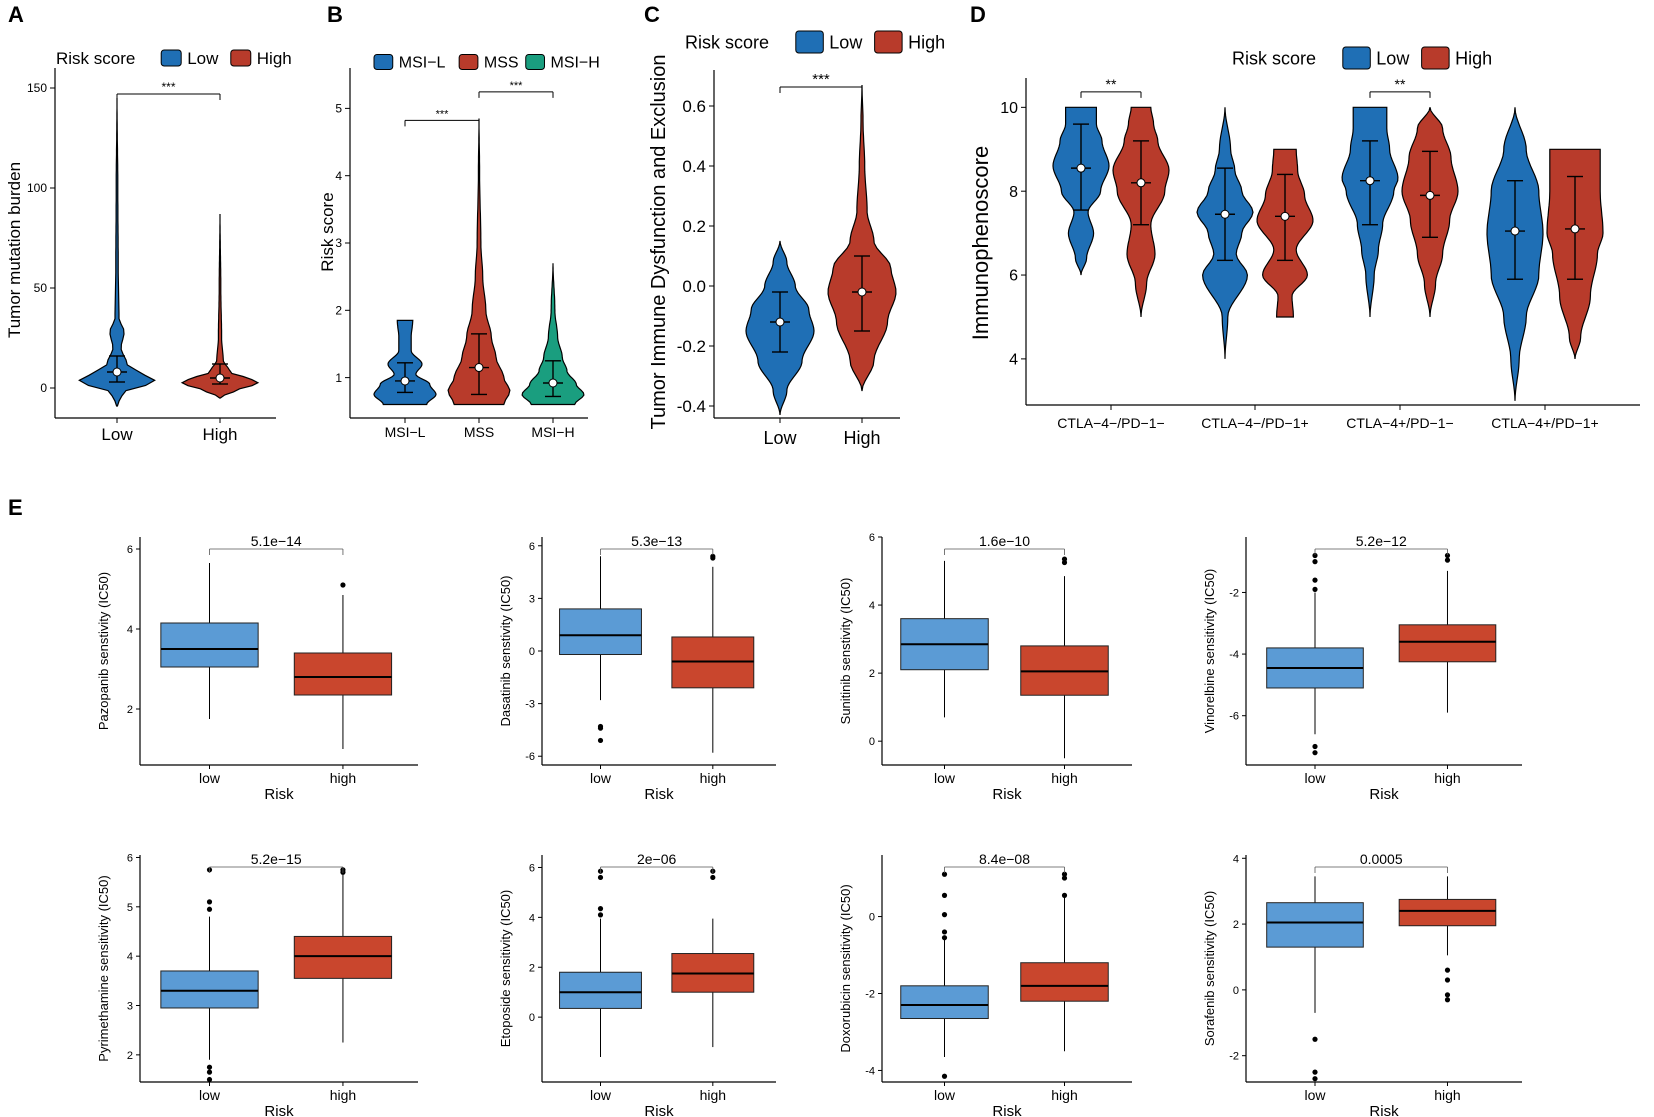  I want to click on panel-b-ytick-label: 1, so click(338, 378).